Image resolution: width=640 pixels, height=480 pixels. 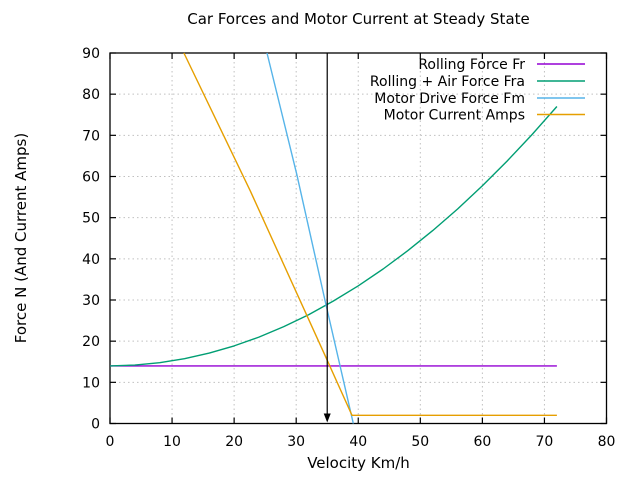 I want to click on y-tick-label: 80, so click(x=91, y=95).